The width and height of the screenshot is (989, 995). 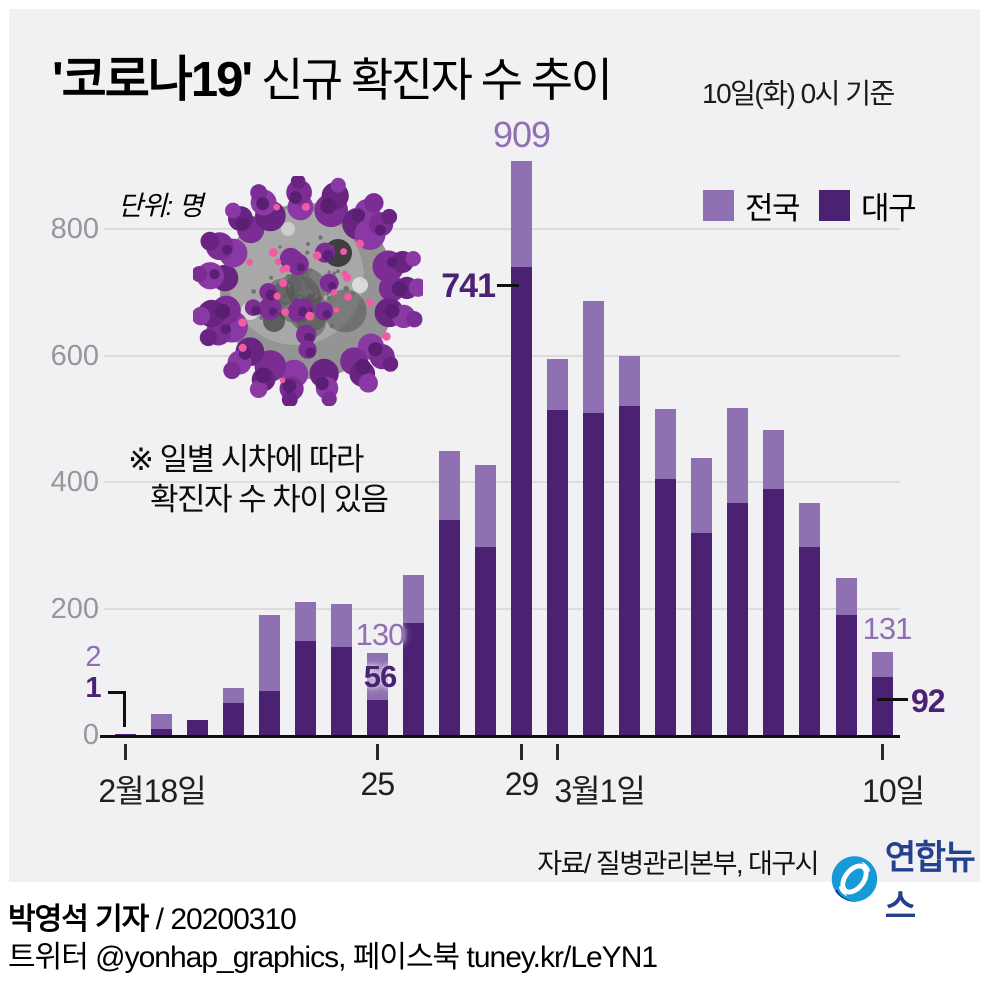 What do you see at coordinates (594, 573) in the screenshot?
I see `bar-daegu-3월2일` at bounding box center [594, 573].